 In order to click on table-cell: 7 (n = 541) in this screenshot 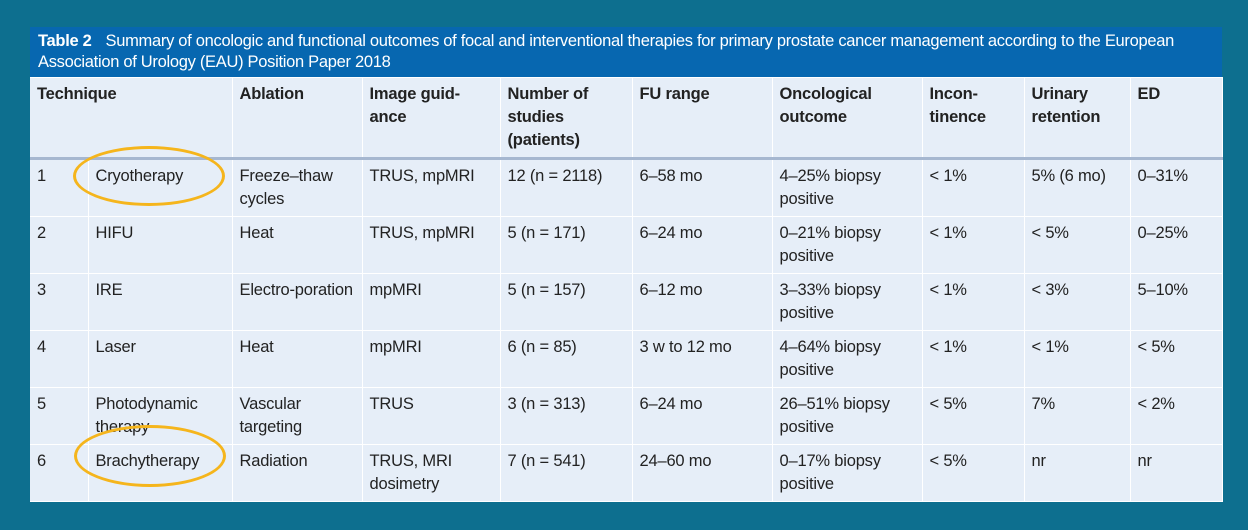, I will do `click(566, 473)`.